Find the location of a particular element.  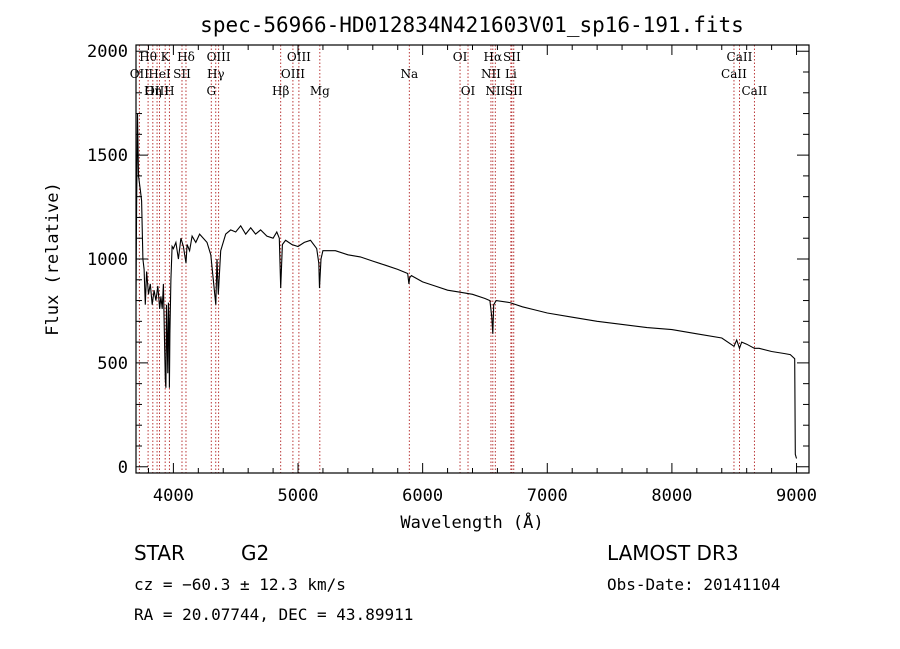

line-label: OII is located at coordinates (140, 74).